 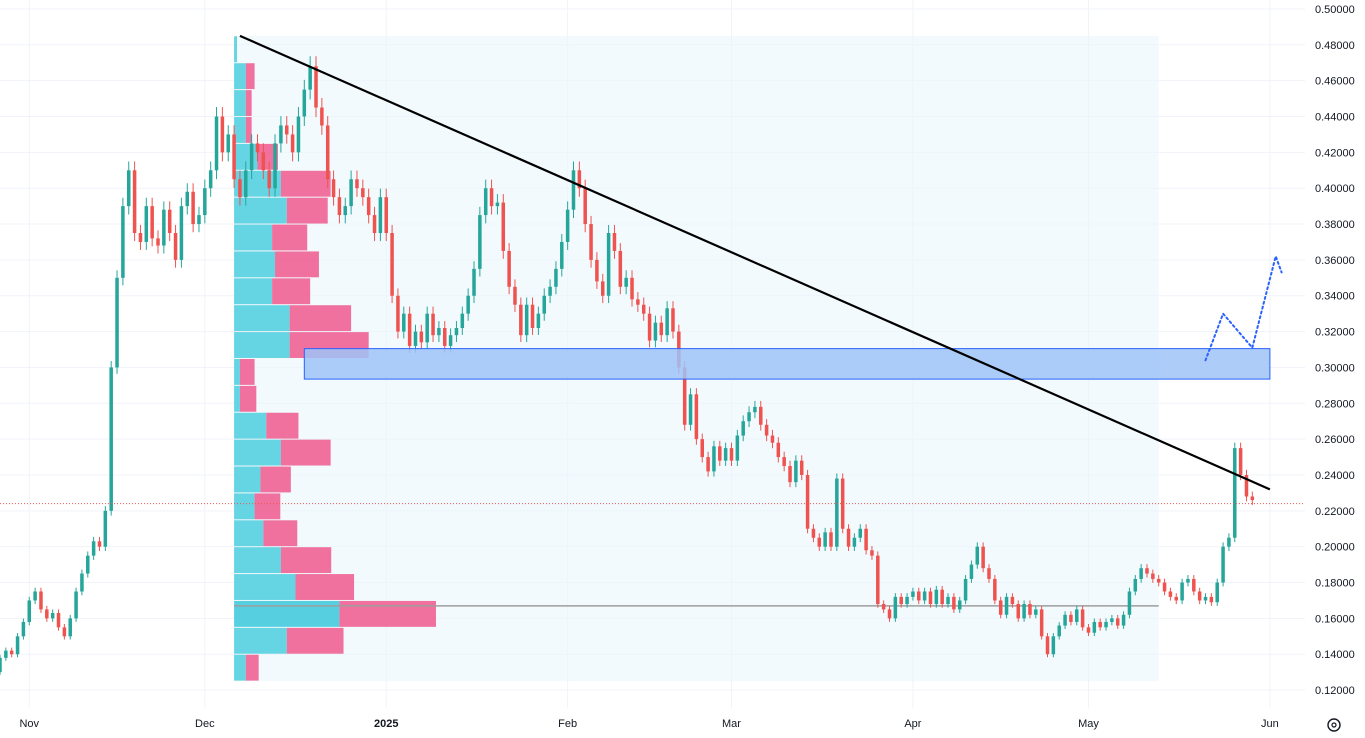 I want to click on settings-icon, so click(x=1334, y=725).